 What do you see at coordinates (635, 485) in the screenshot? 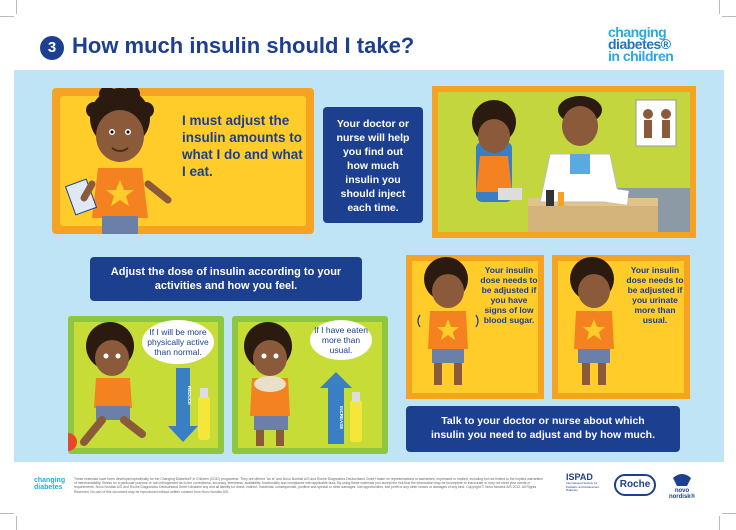
I see `roche-logo: Roche` at bounding box center [635, 485].